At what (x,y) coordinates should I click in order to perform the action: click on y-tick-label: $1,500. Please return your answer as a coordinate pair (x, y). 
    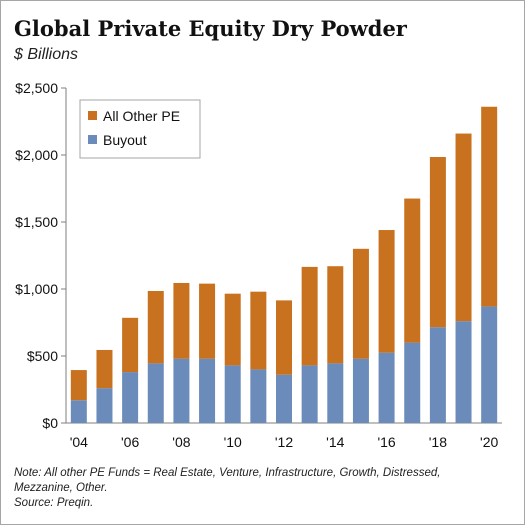
    Looking at the image, I should click on (36, 222).